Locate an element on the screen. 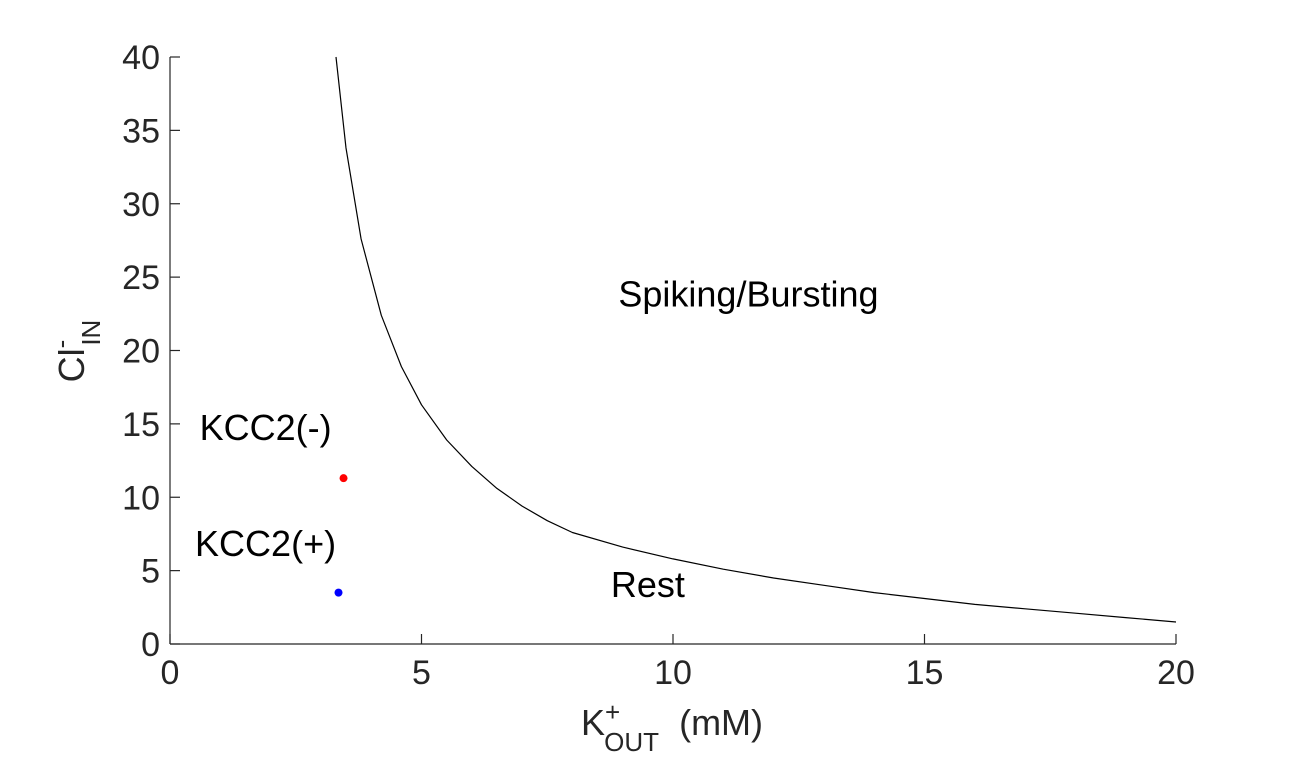 The width and height of the screenshot is (1300, 766). y-tick-label: 25 is located at coordinates (141, 278).